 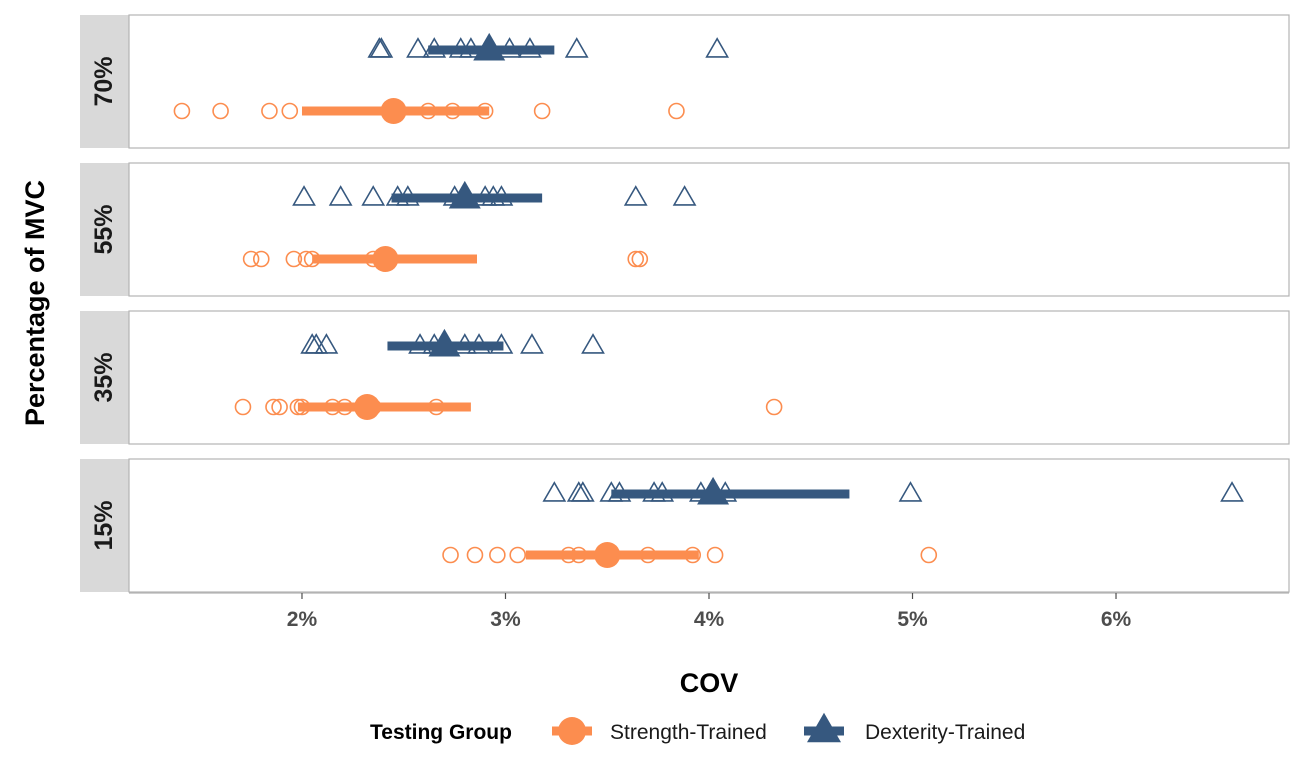 What do you see at coordinates (912, 619) in the screenshot?
I see `x-tick-label: 5%` at bounding box center [912, 619].